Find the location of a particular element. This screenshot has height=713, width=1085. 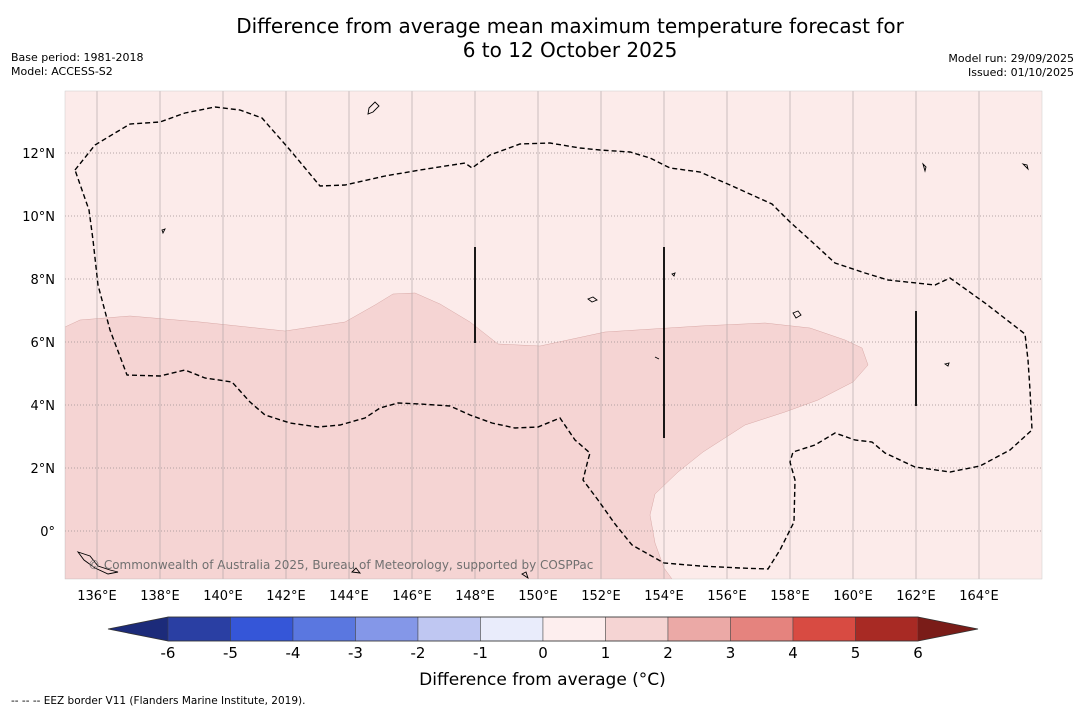

lon-label: 148°E is located at coordinates (475, 596).